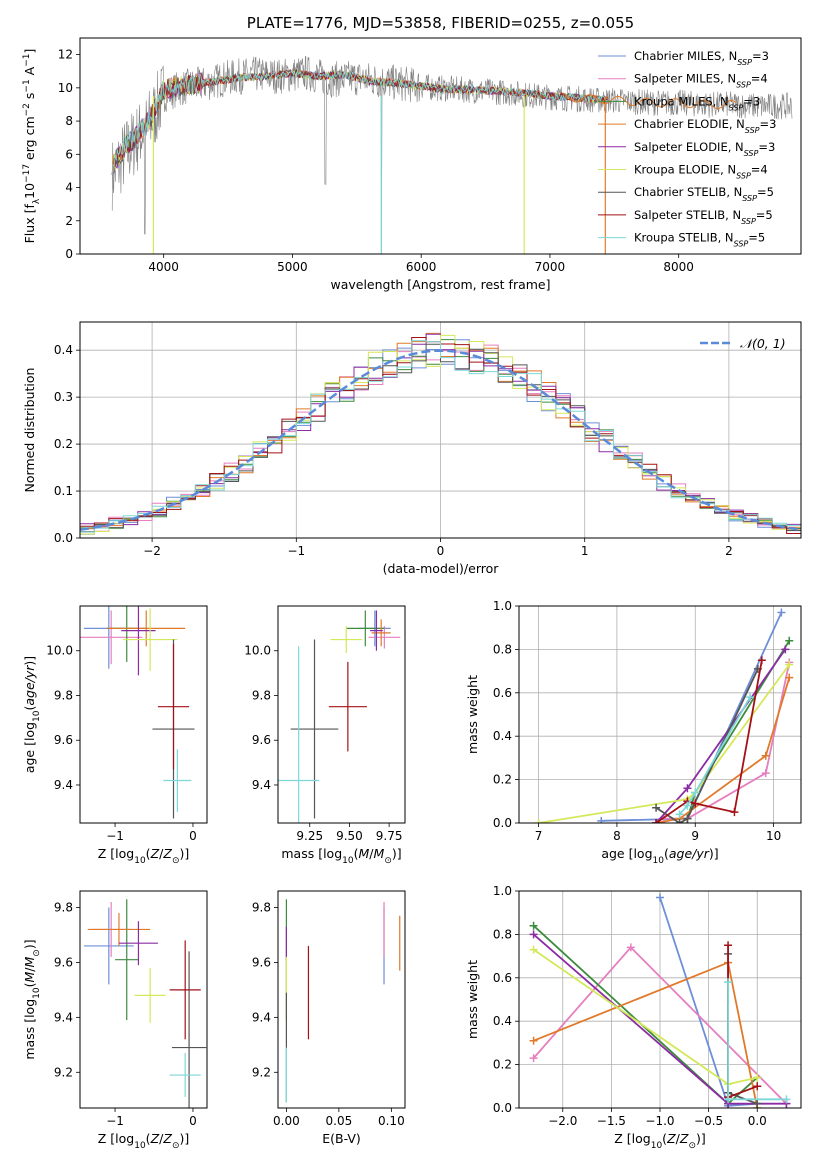  What do you see at coordinates (539, 836) in the screenshot?
I see `x-tick-label: 7` at bounding box center [539, 836].